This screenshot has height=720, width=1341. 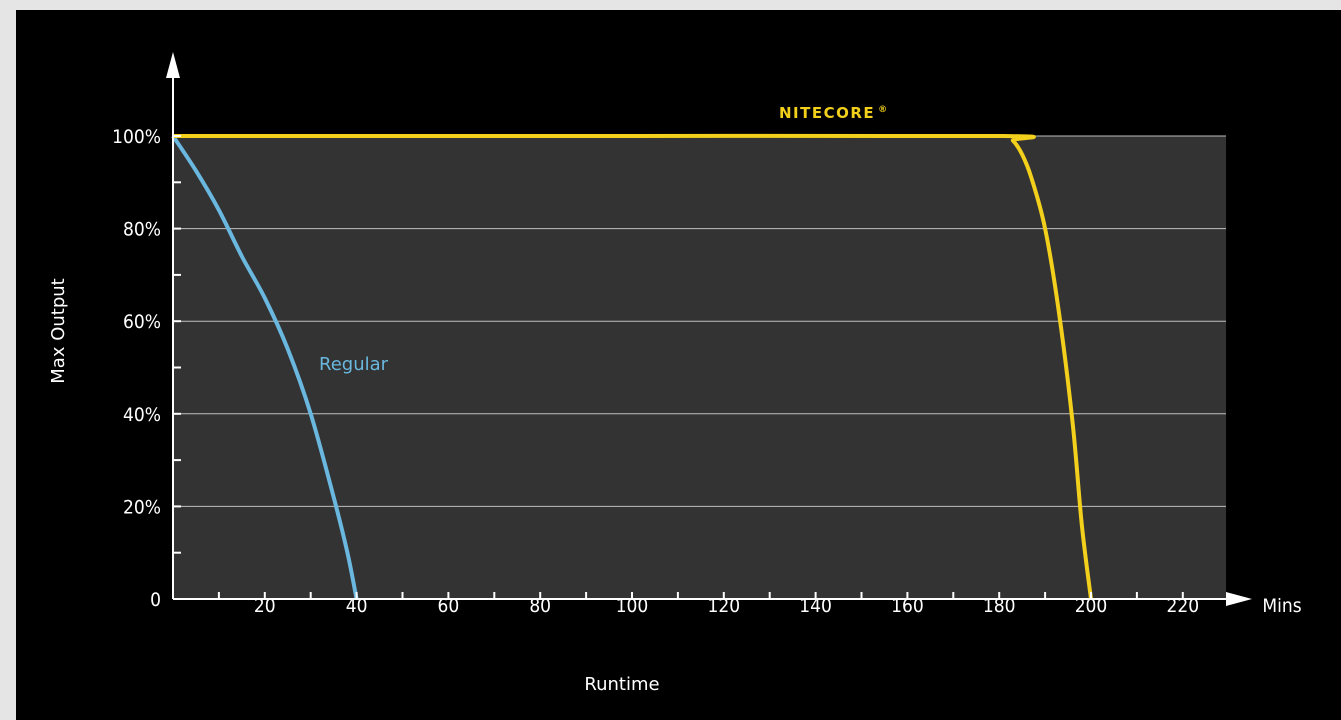 What do you see at coordinates (265, 606) in the screenshot?
I see `x-tick-label-20: 20` at bounding box center [265, 606].